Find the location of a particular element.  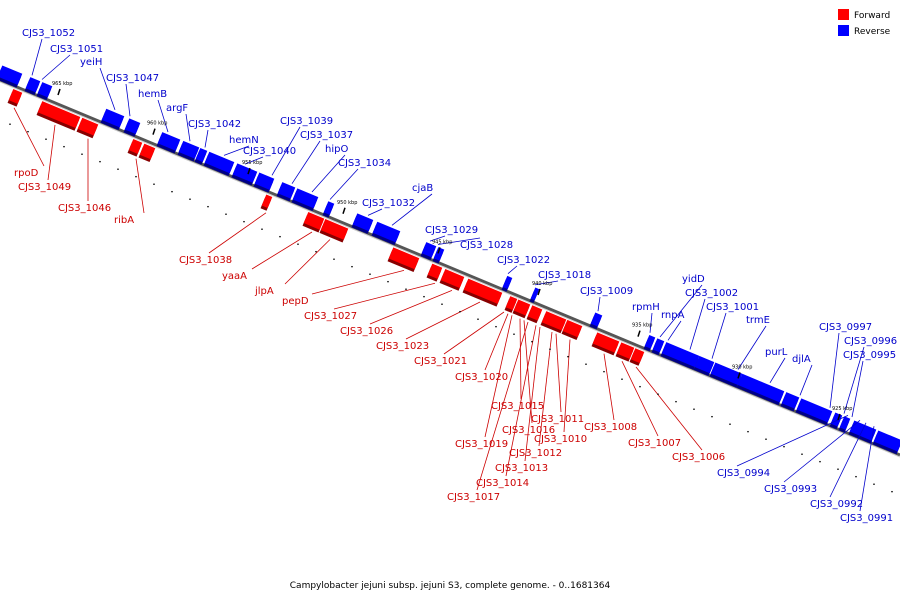

forward-gene-label: CJS3_1012 is located at coordinates (535, 453).